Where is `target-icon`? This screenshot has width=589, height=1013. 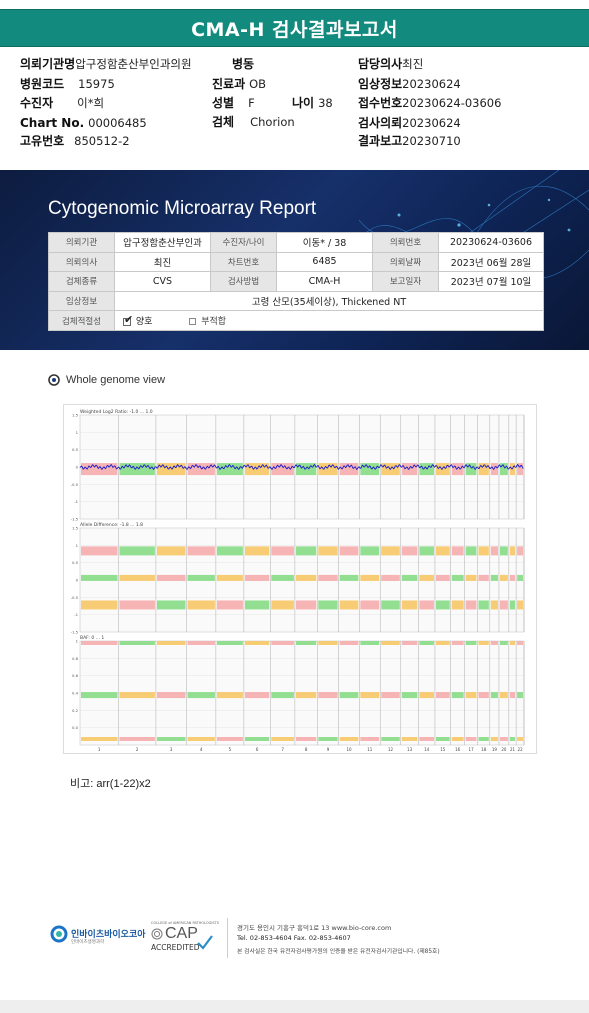 target-icon is located at coordinates (54, 380).